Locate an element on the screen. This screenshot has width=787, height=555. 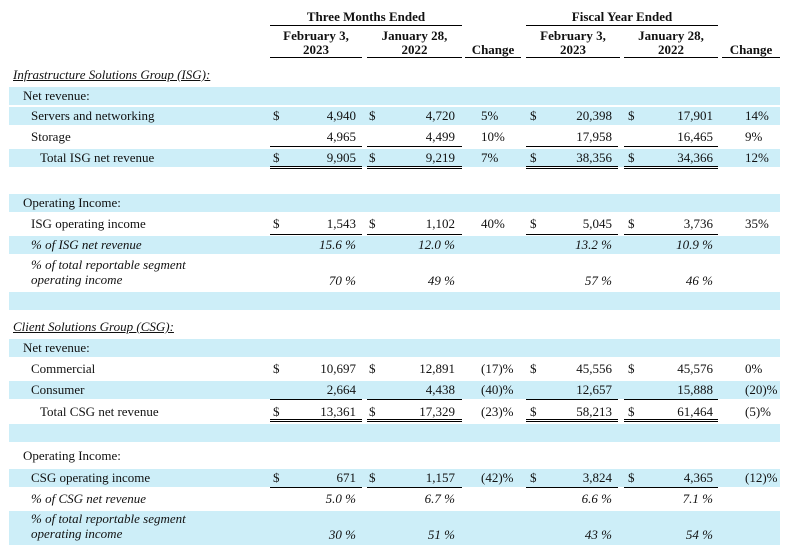
row-label: Commercial is located at coordinates (63, 368).